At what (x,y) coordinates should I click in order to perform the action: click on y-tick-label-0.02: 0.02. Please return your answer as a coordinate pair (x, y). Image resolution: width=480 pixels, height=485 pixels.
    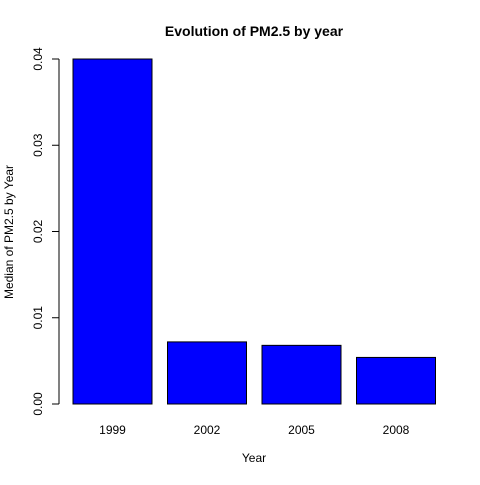
    Looking at the image, I should click on (38, 231).